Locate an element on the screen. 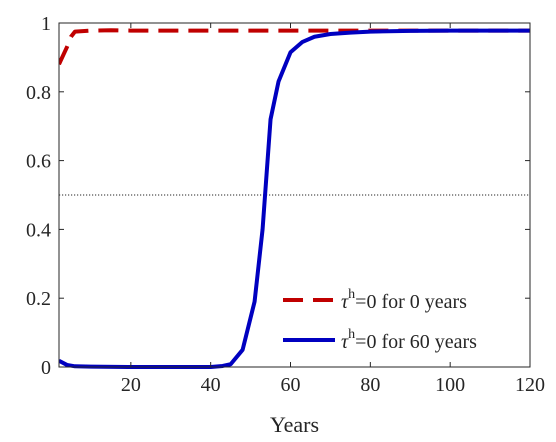 The height and width of the screenshot is (442, 556). legend: τh=0 for 0 years τh=0 for 60 years is located at coordinates (380, 320).